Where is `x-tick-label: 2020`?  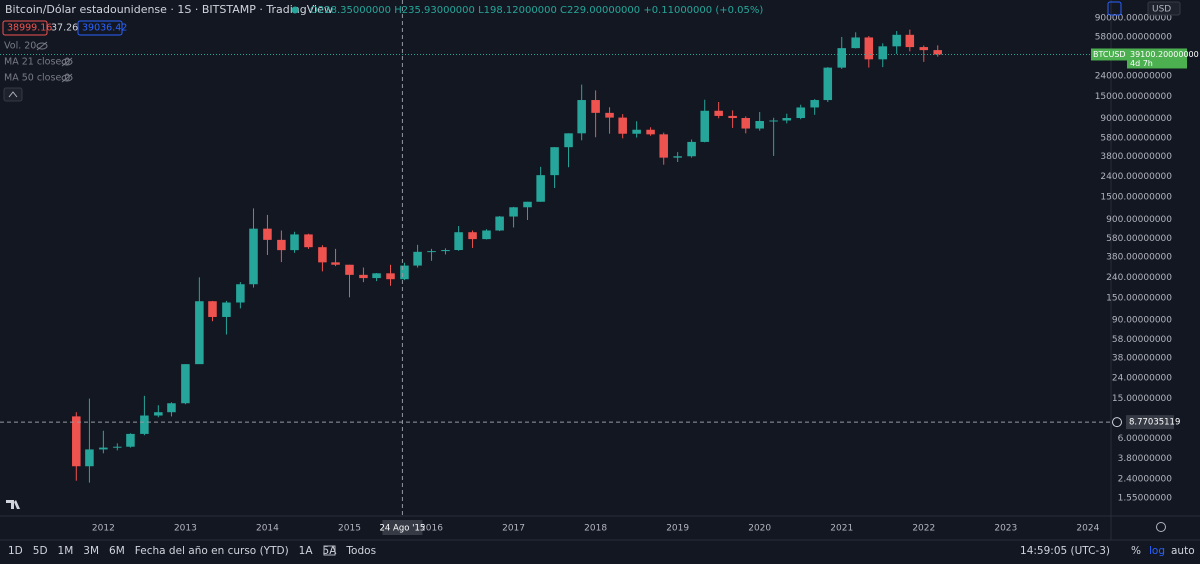
x-tick-label: 2020 is located at coordinates (759, 529).